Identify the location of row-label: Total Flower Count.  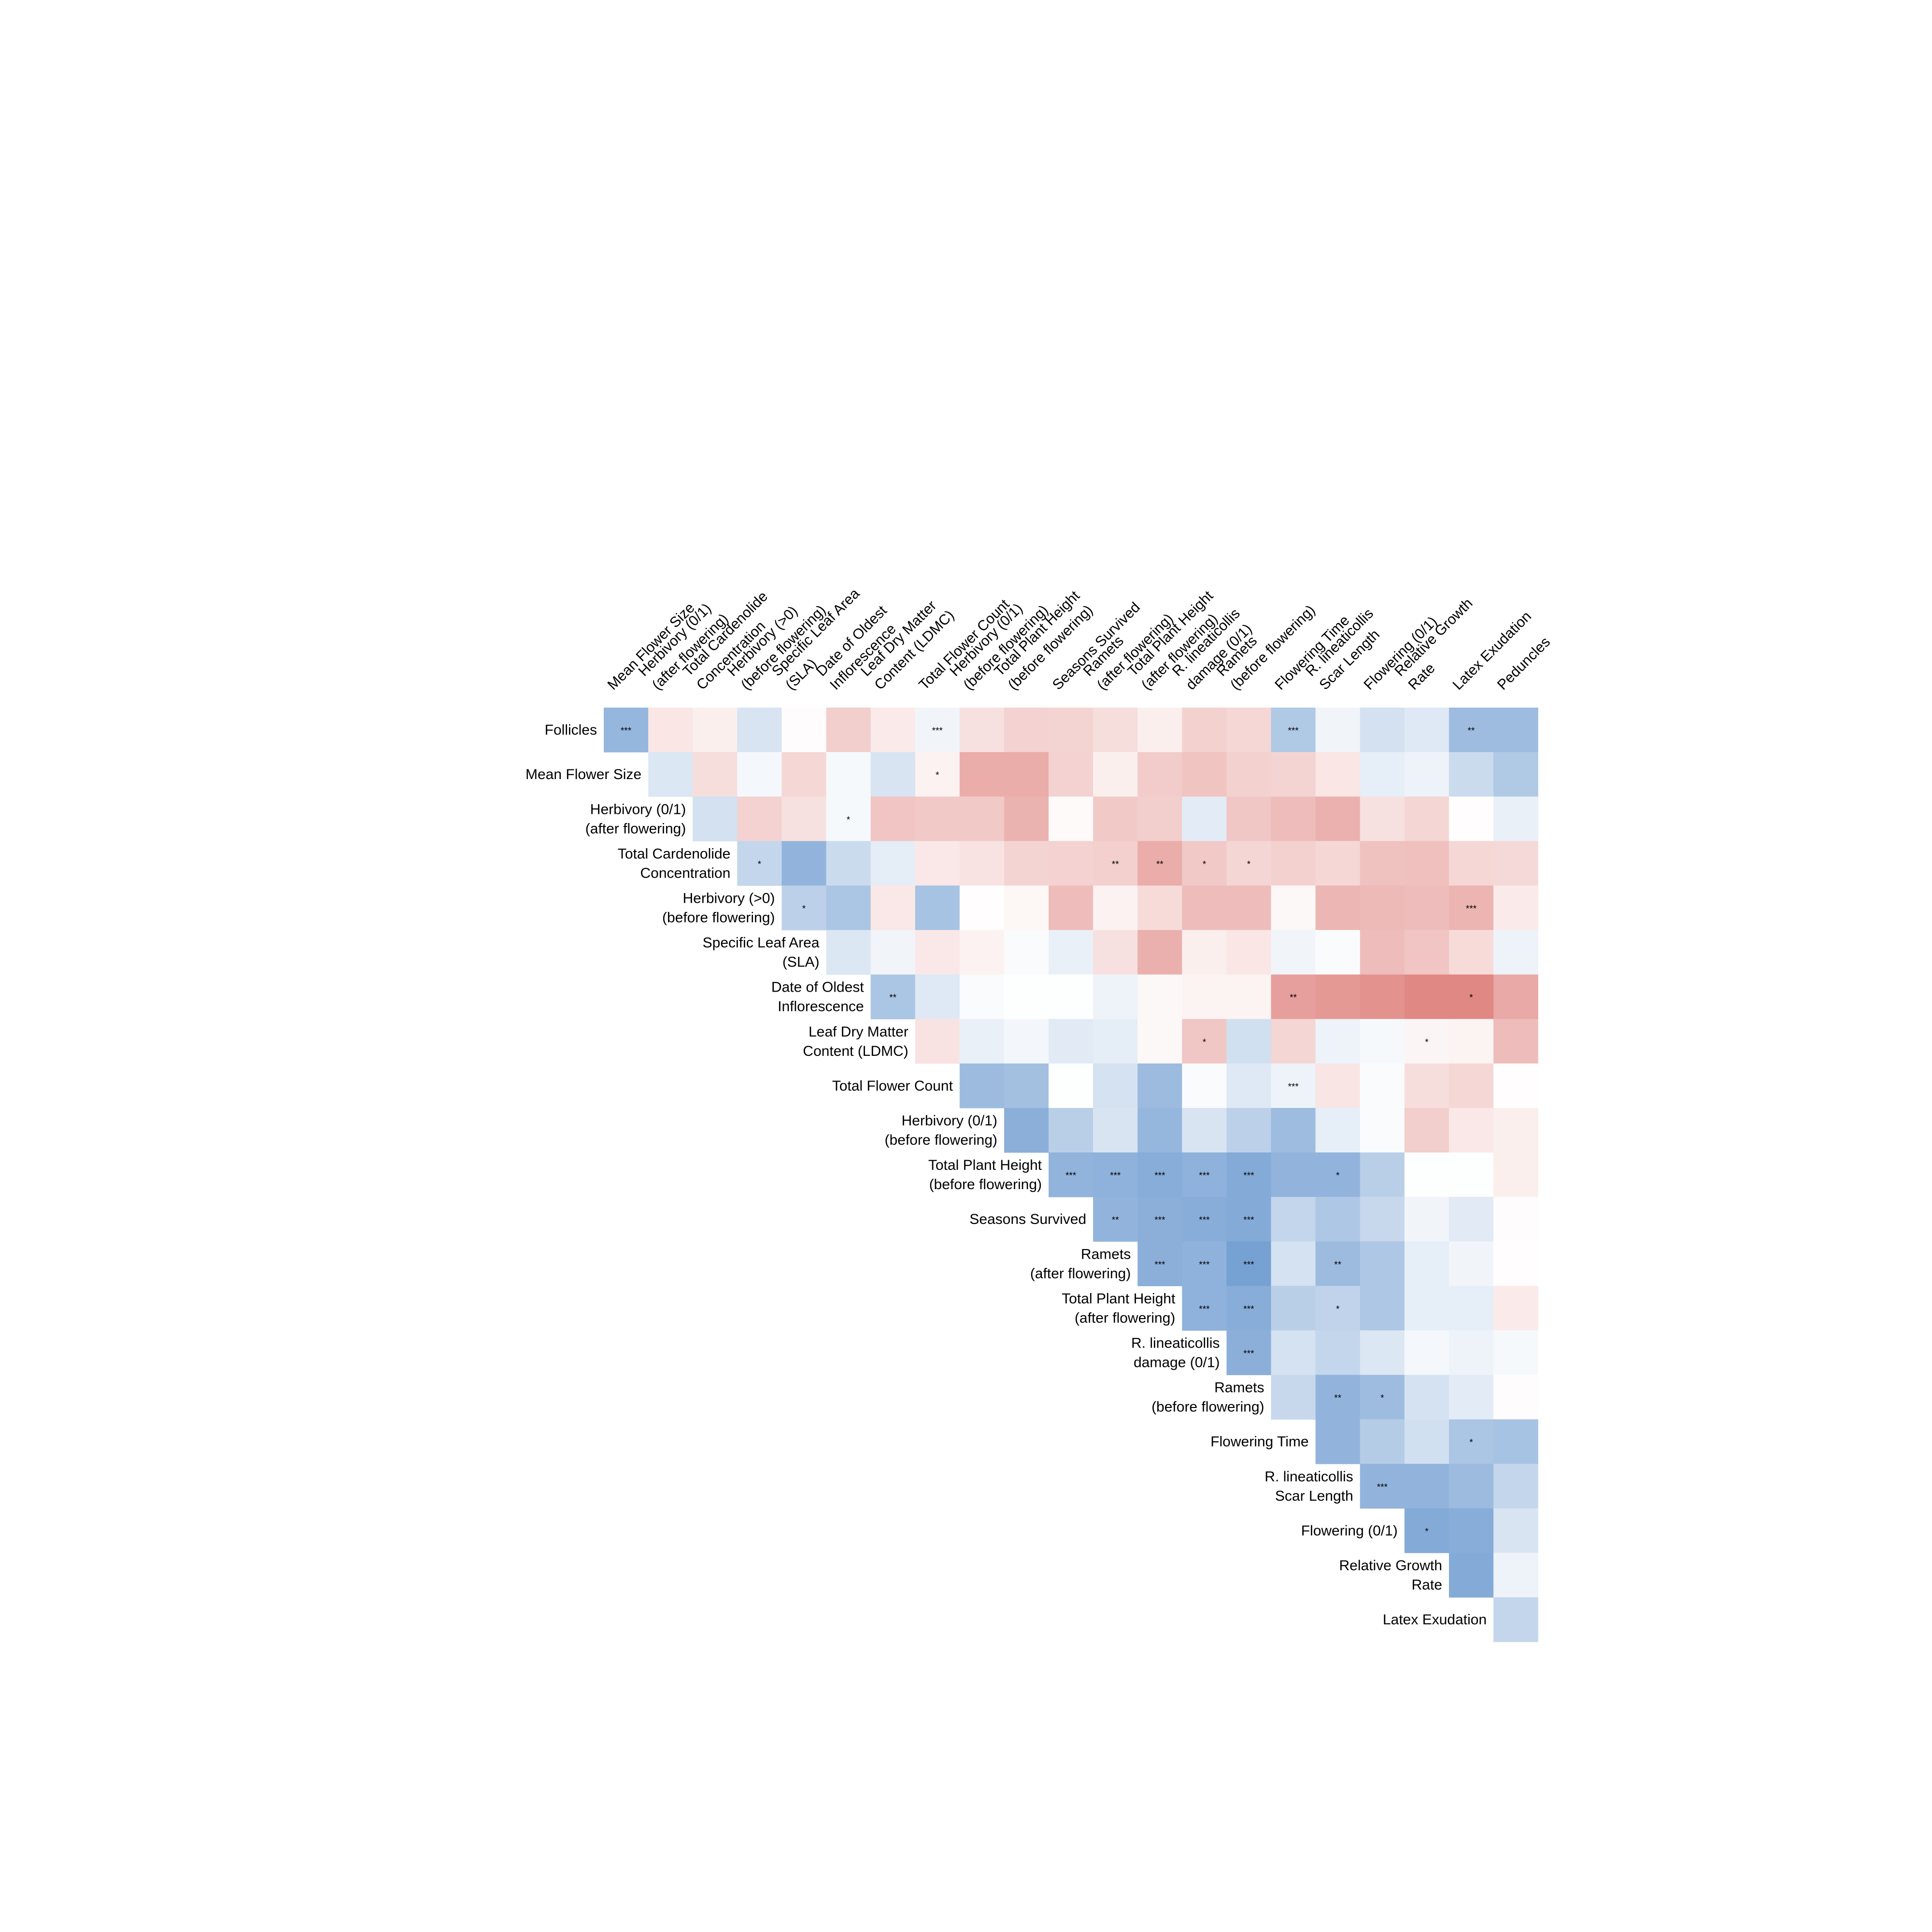
(892, 1086).